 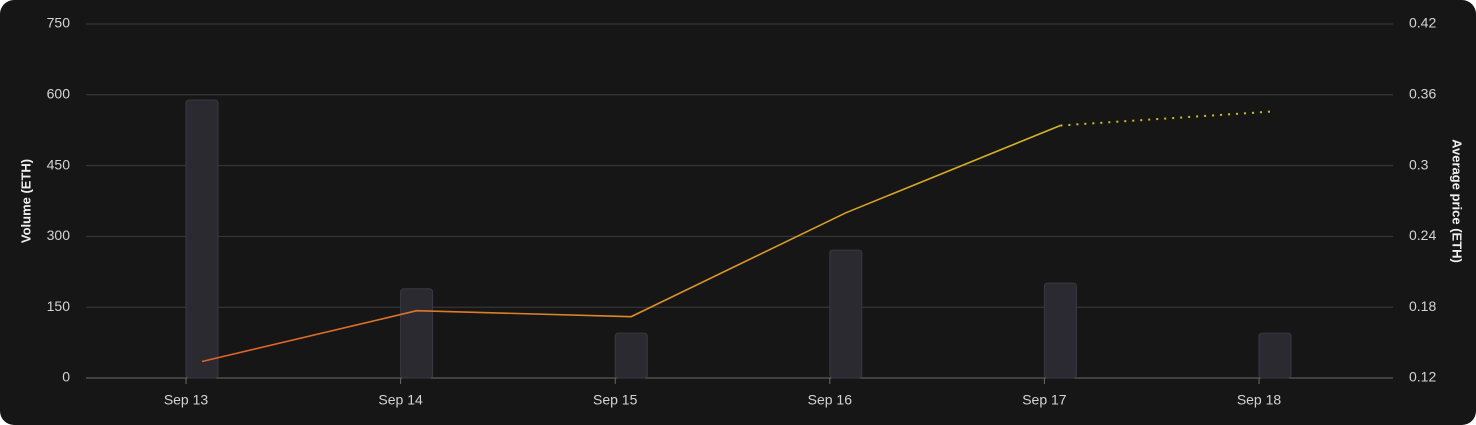 What do you see at coordinates (66, 377) in the screenshot?
I see `y-tick-label: 0` at bounding box center [66, 377].